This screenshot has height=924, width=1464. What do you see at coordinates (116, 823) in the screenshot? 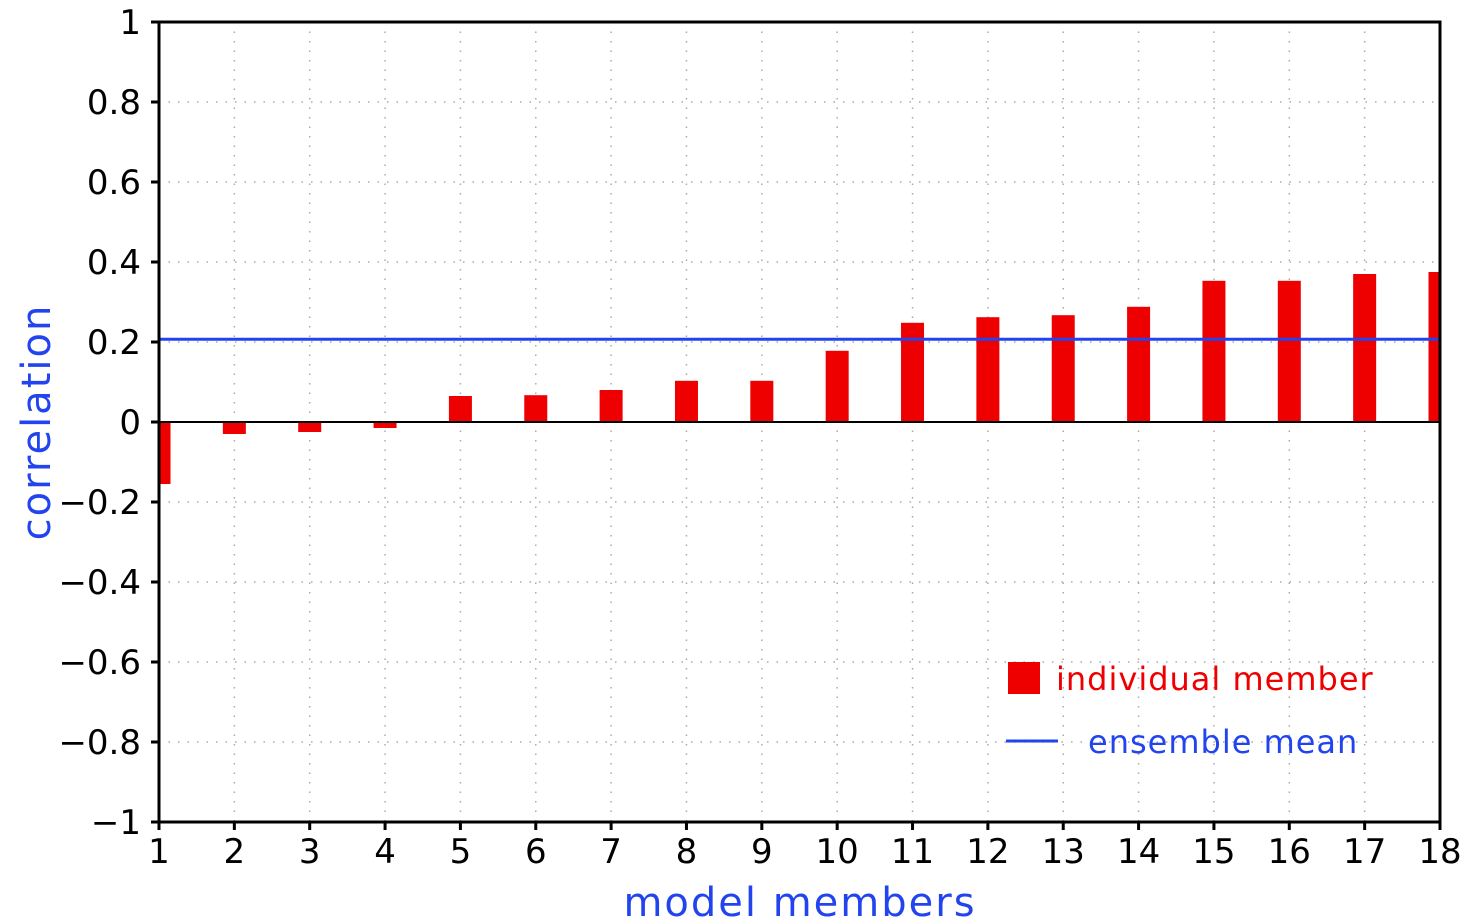
I see `y-tick-label: −1` at bounding box center [116, 823].